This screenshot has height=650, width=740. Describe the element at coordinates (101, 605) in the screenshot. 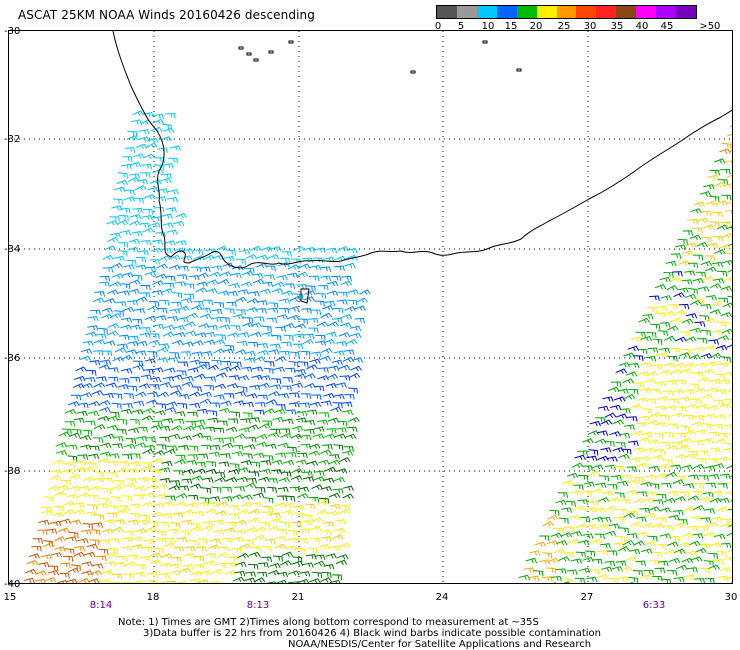

I see `pass-time-label: 8:14` at that location.